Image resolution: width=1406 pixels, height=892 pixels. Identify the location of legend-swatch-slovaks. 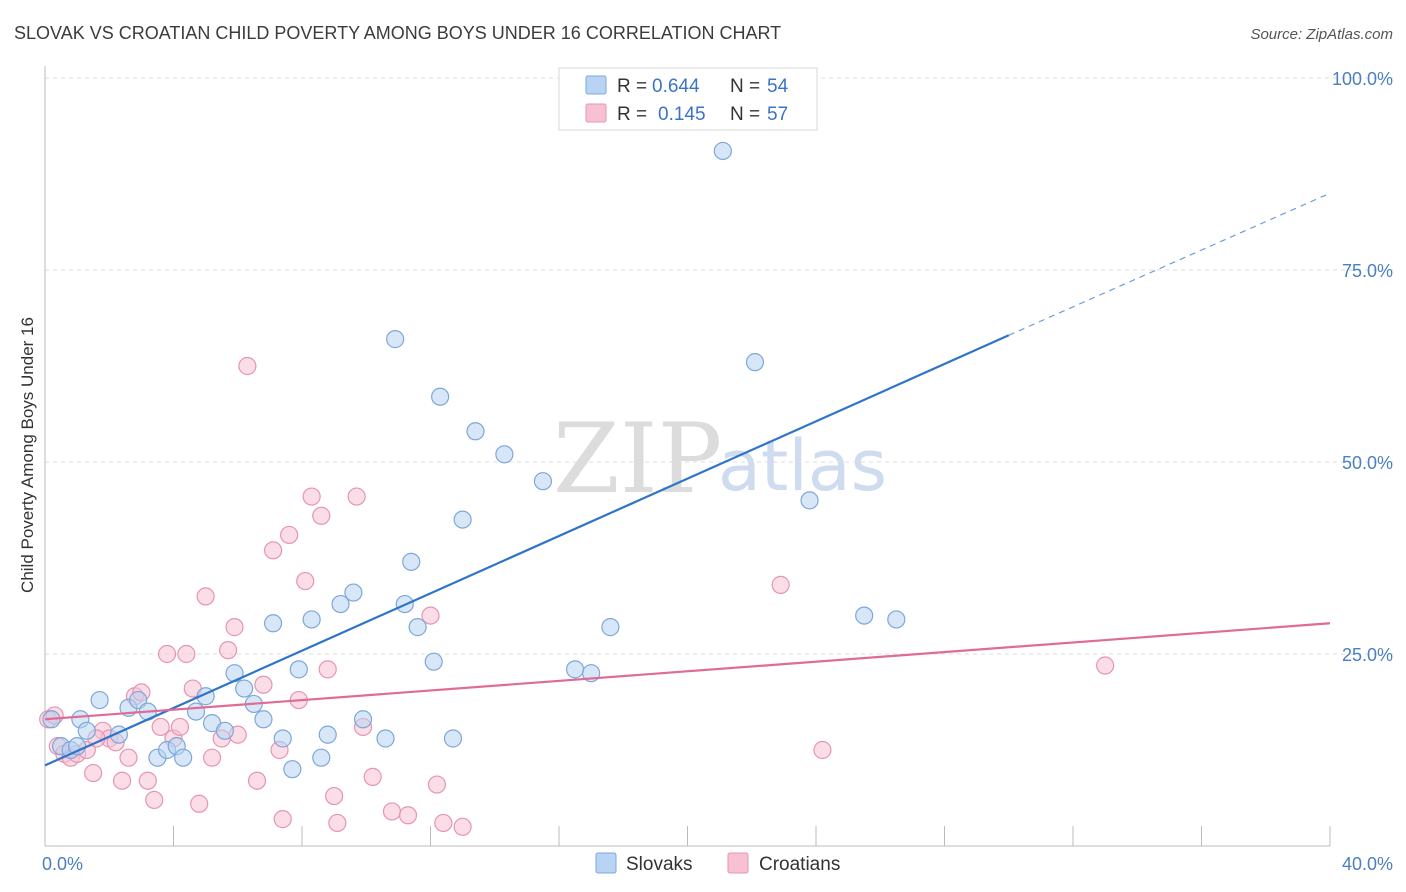
(596, 85).